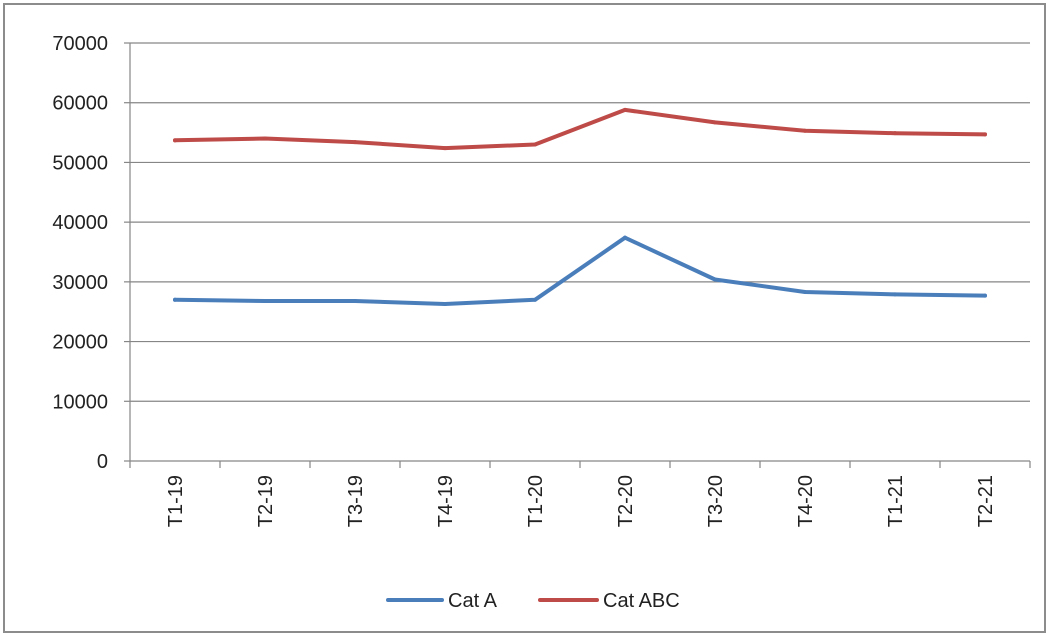 Image resolution: width=1053 pixels, height=640 pixels. I want to click on x-tick-label: T4-19, so click(446, 501).